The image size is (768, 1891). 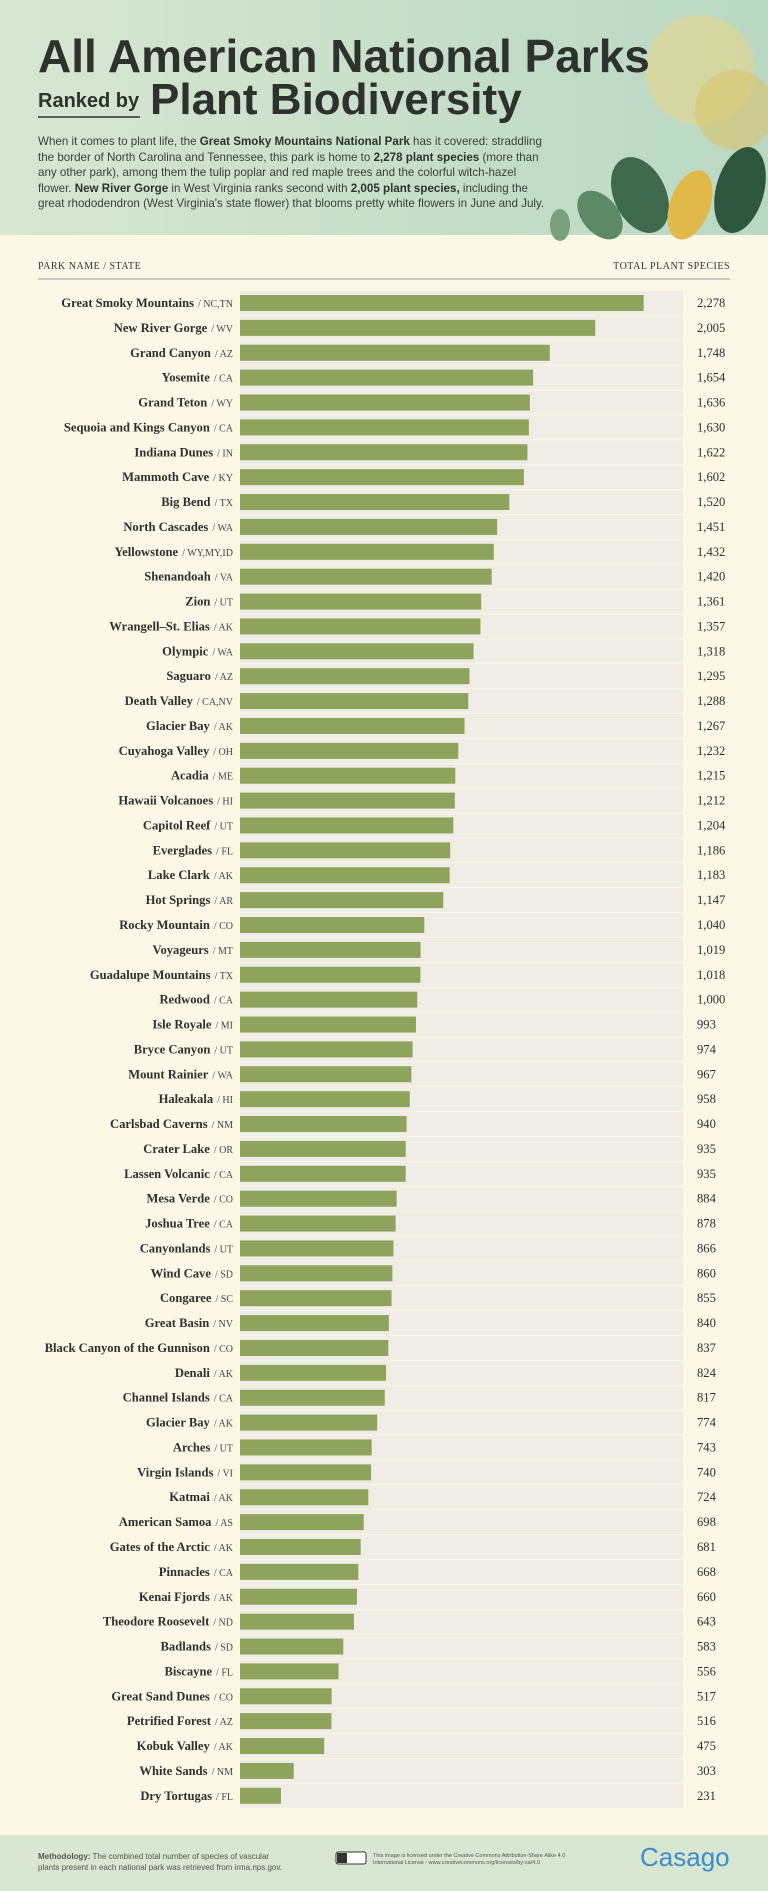 I want to click on category-label: Great Basin / NV, so click(x=189, y=1323).